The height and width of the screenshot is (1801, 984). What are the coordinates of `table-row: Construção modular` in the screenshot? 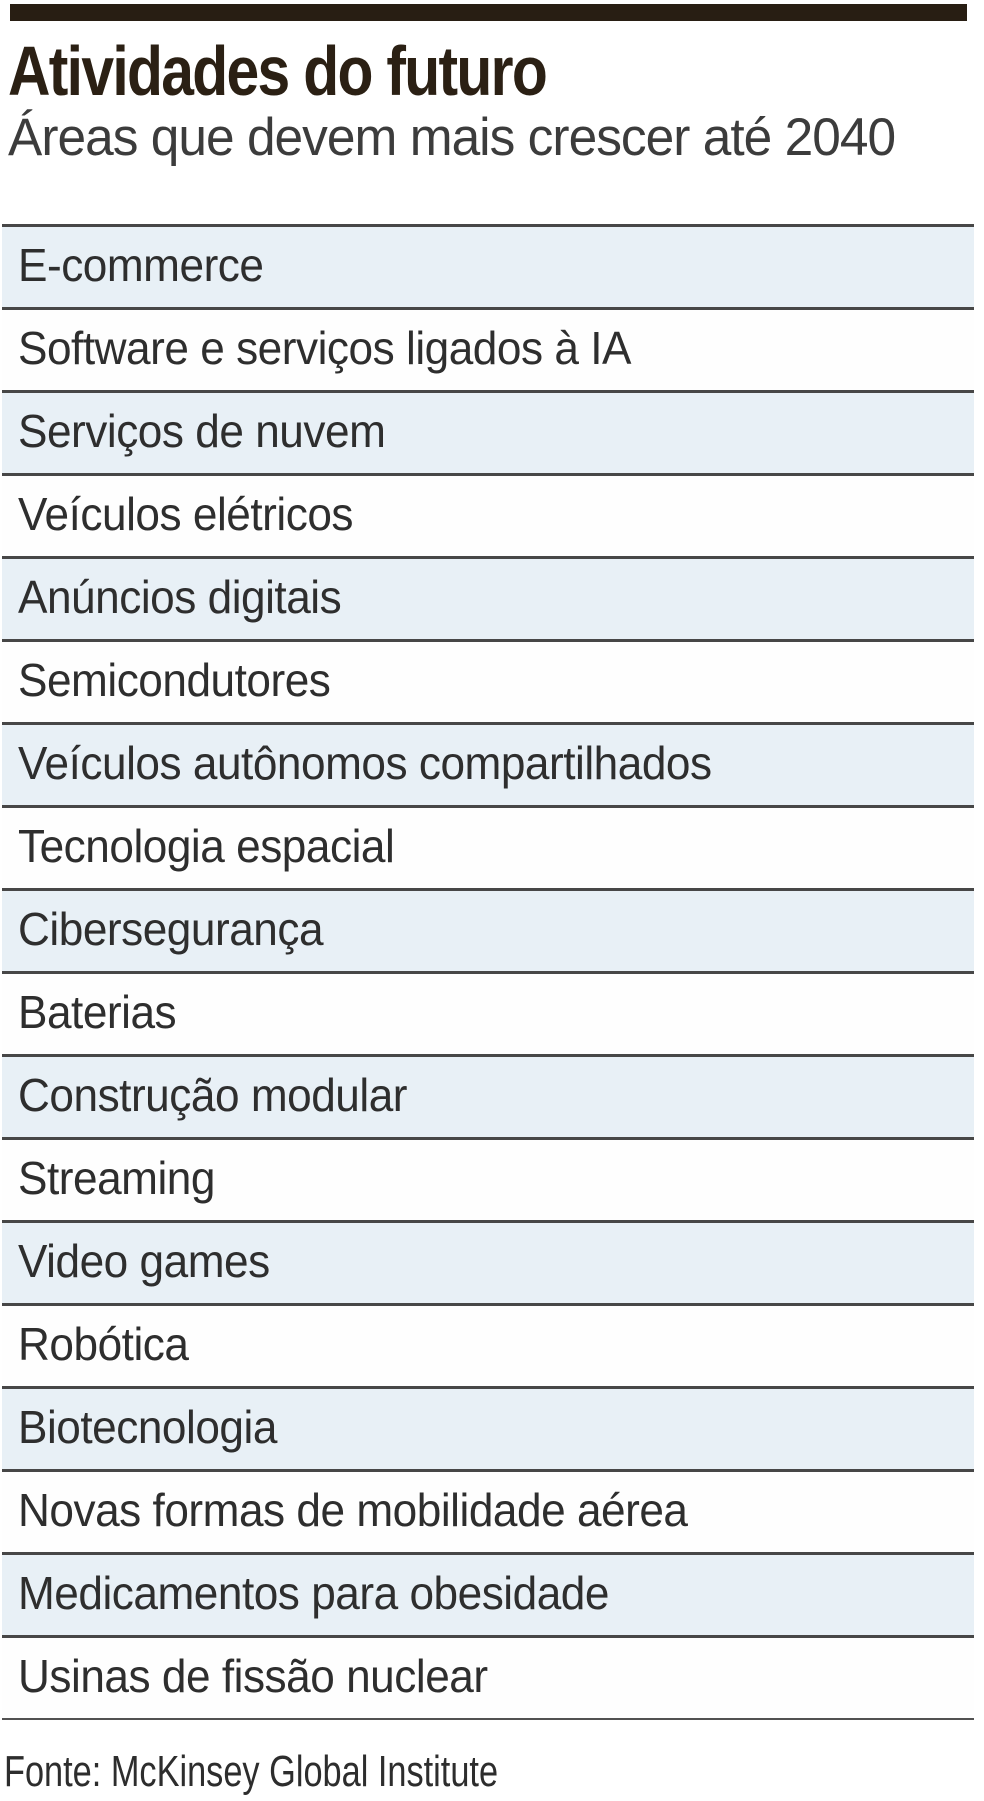 It's located at (488, 1095).